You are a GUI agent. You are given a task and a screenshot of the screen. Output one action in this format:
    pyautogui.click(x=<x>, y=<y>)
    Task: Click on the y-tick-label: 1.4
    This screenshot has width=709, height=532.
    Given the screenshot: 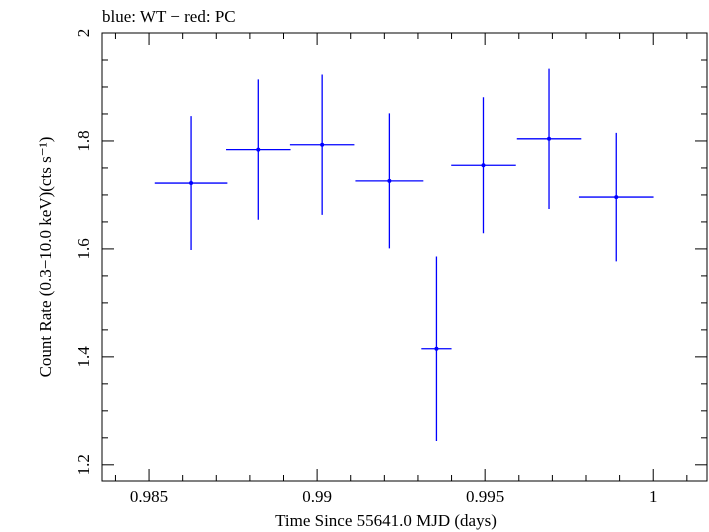 What is the action you would take?
    pyautogui.click(x=83, y=357)
    